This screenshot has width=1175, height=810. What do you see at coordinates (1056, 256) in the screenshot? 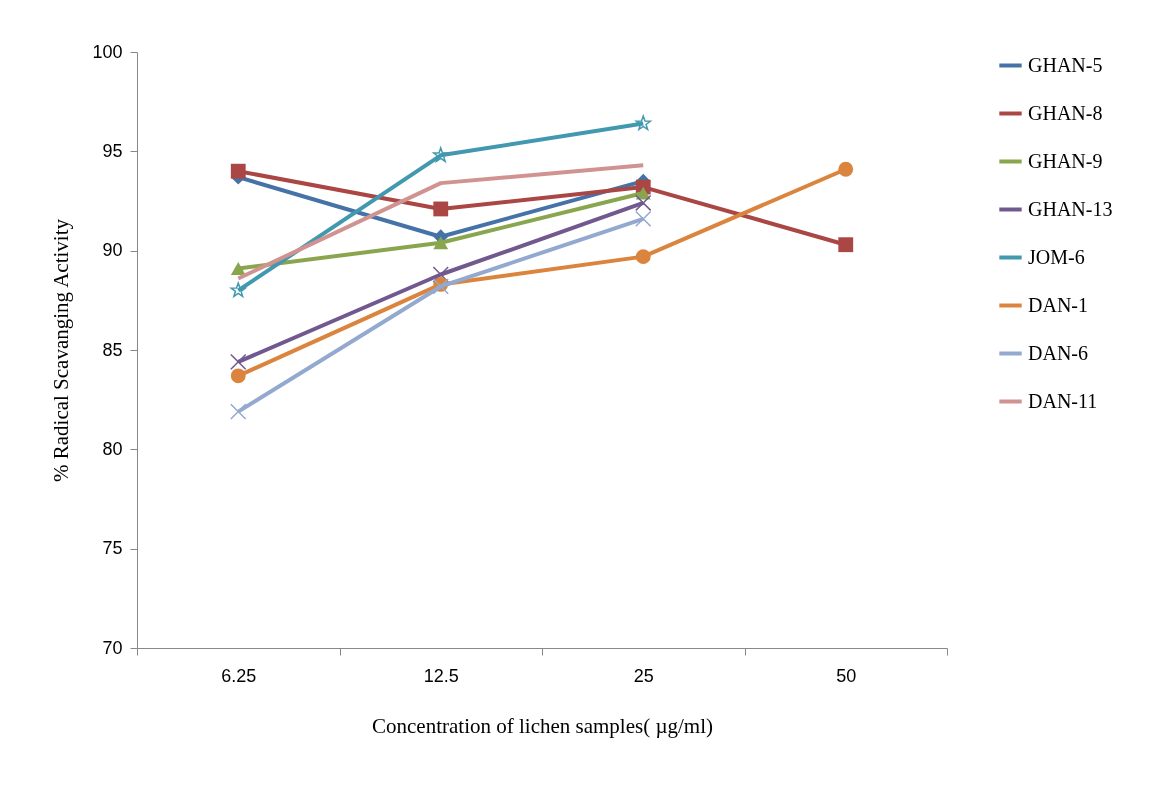
I see `legend-label: JOM-6` at bounding box center [1056, 256].